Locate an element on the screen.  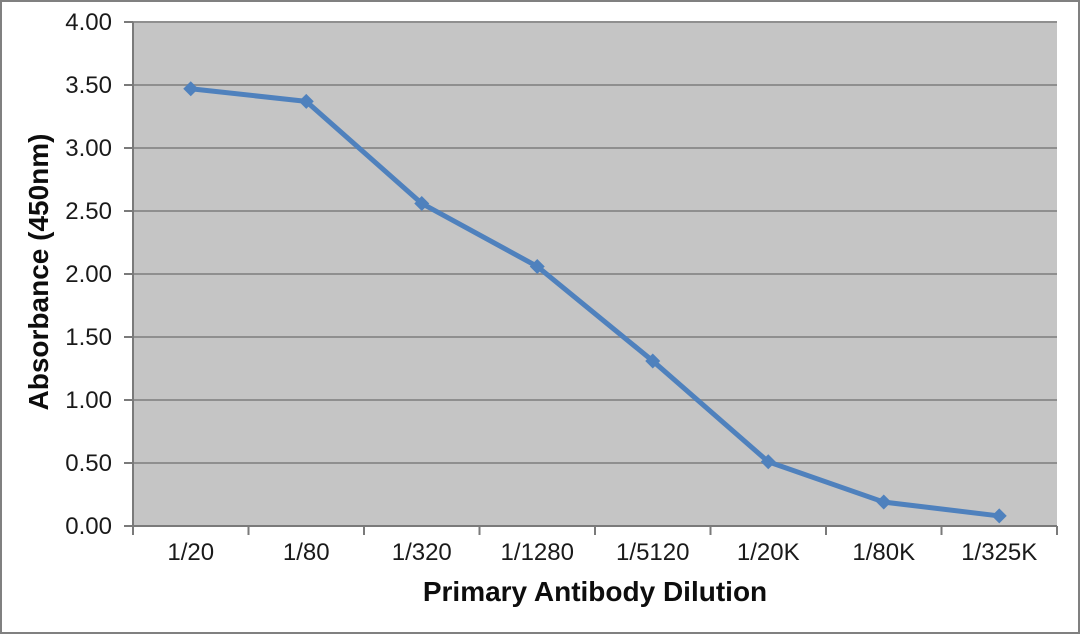
y-tick-label: 3.00 is located at coordinates (88, 148).